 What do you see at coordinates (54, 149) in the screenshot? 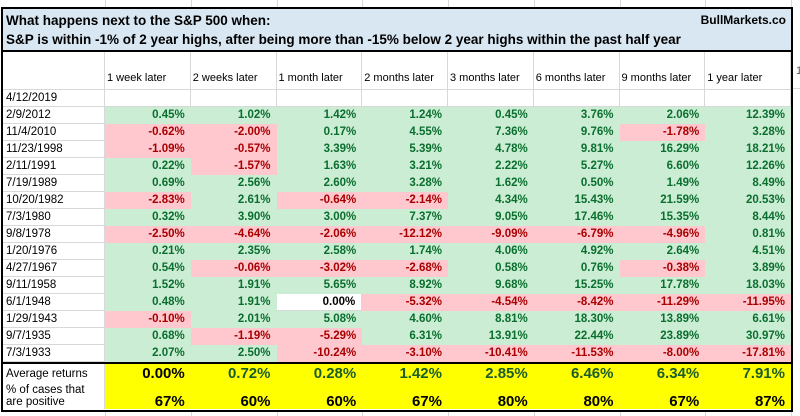
I see `date-cell: 11/23/1998` at bounding box center [54, 149].